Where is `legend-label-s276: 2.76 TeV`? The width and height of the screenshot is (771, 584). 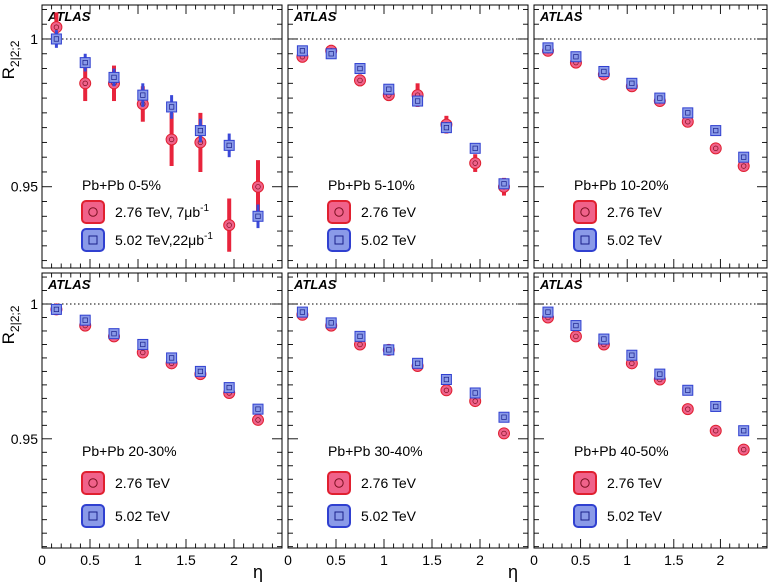
legend-label-s276: 2.76 TeV is located at coordinates (389, 483).